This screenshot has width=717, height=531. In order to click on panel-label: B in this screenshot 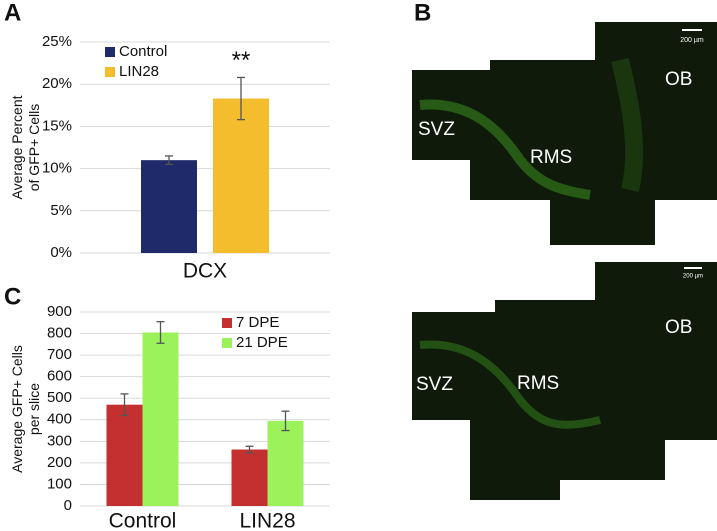, I will do `click(422, 13)`.